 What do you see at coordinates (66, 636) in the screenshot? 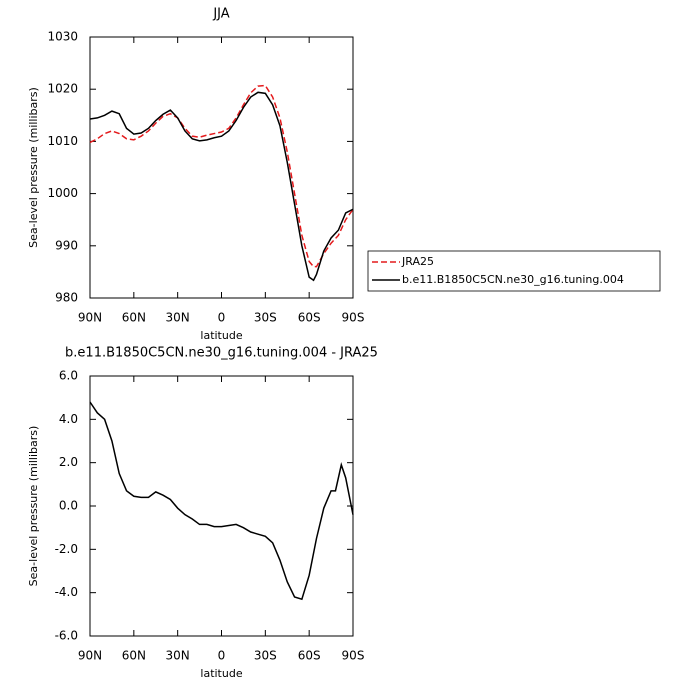
I see `y-tick-label: -6.0` at bounding box center [66, 636].